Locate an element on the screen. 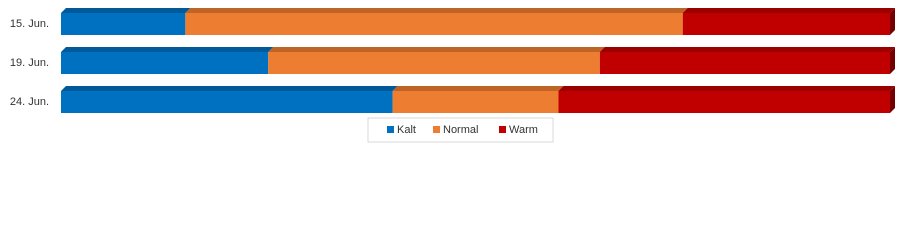 This screenshot has width=905, height=240. y-tick-label: 19. Jun. is located at coordinates (29, 63).